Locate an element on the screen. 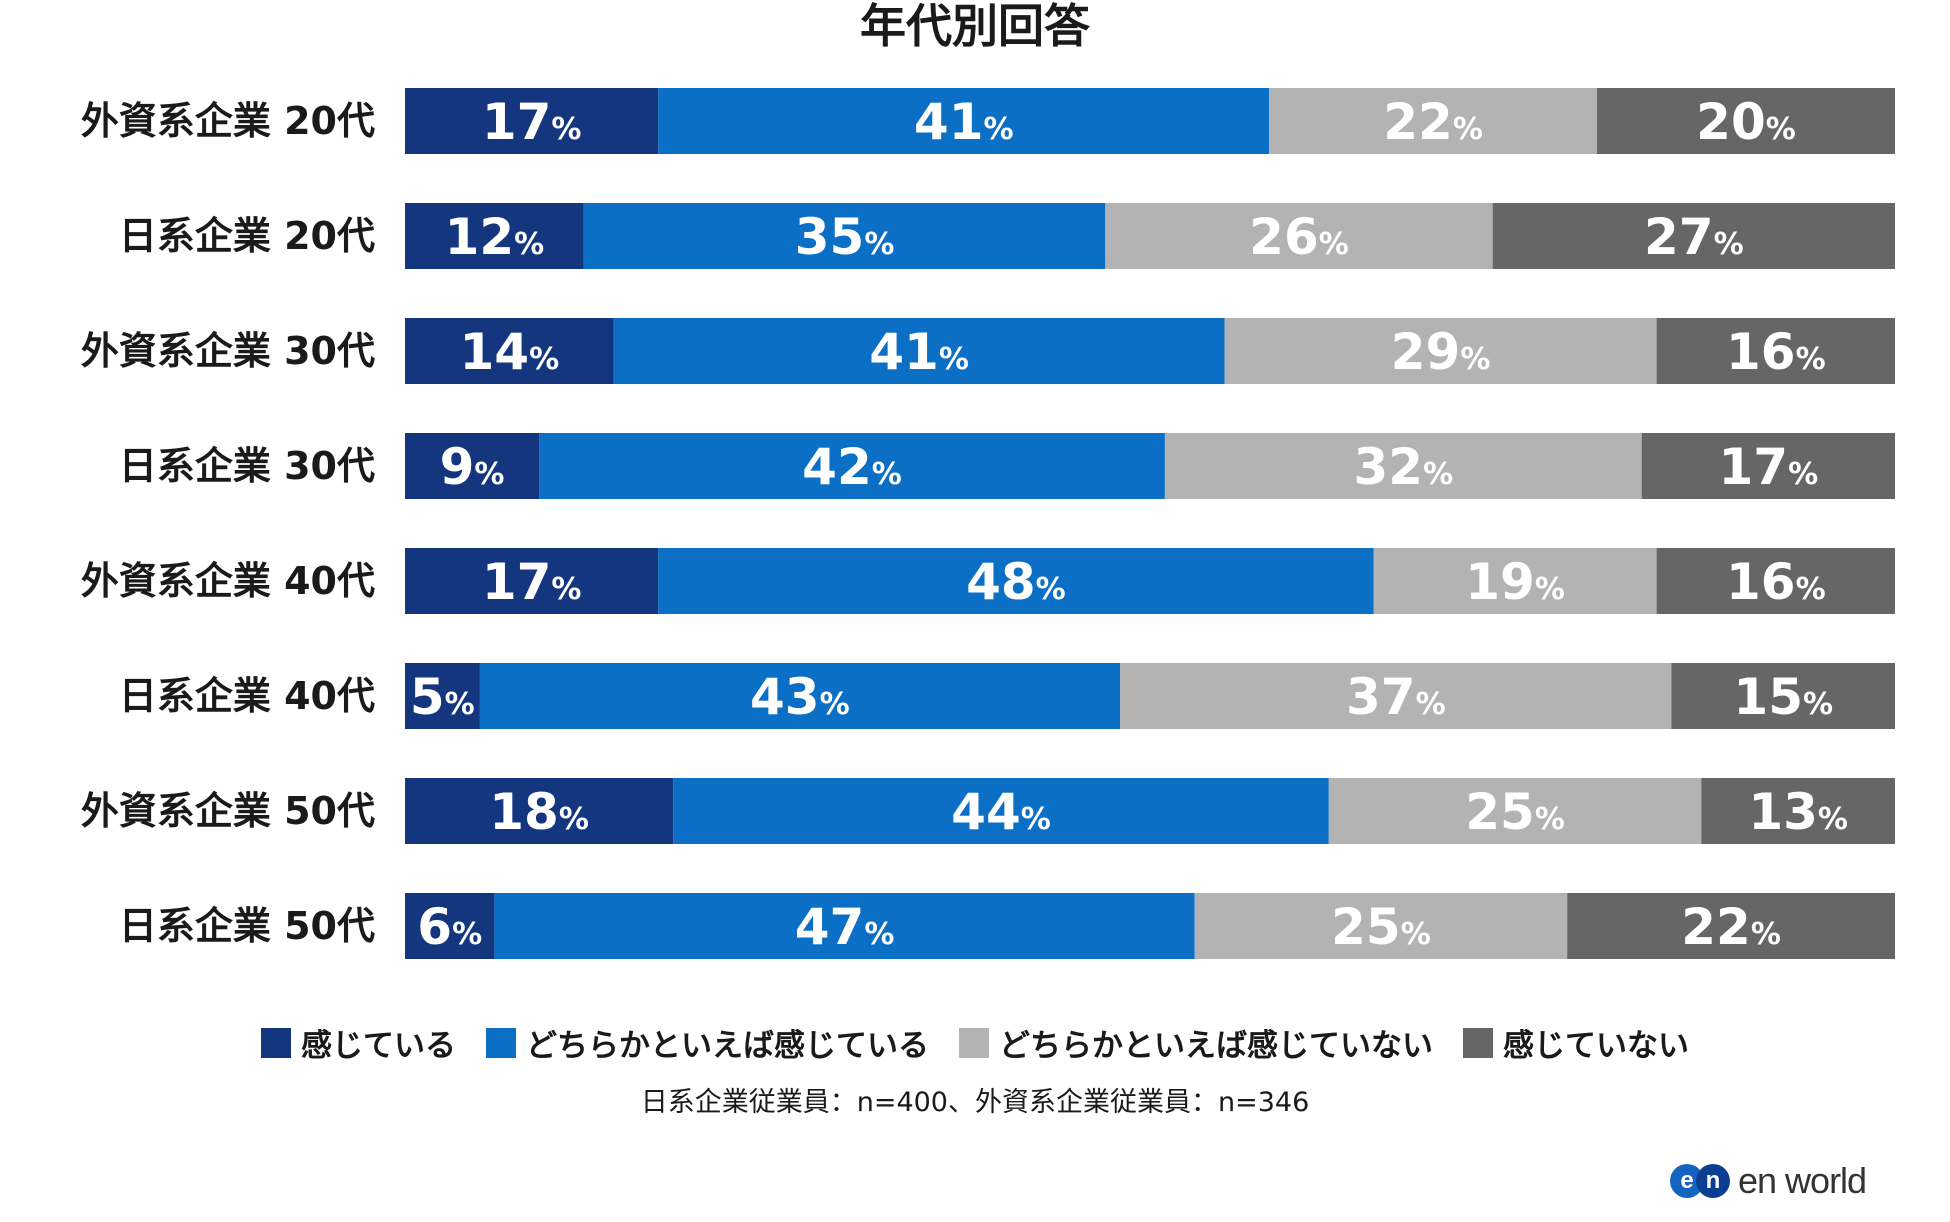 The image size is (1950, 1222). category-label: 日系企業 30代 is located at coordinates (247, 466).